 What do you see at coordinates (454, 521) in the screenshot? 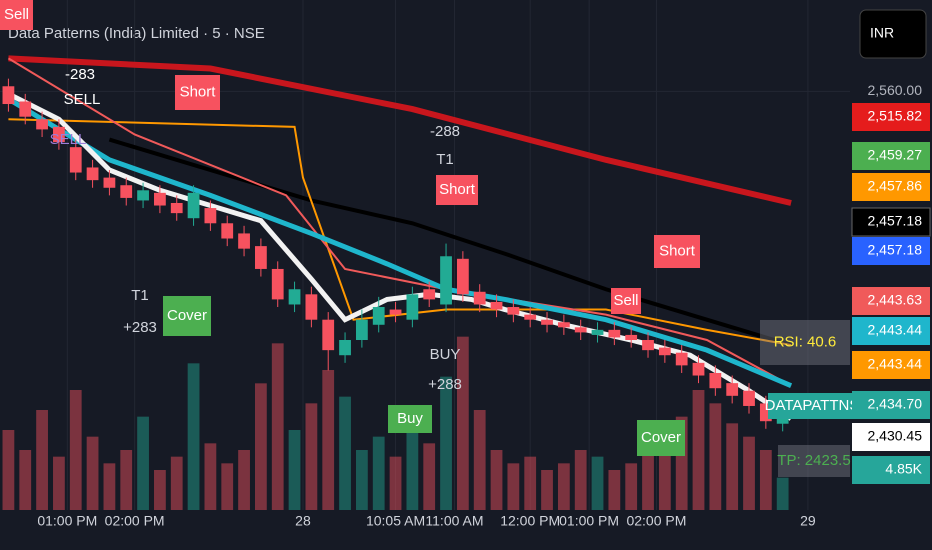
I see `x-tick-label: 11:00 AM` at bounding box center [454, 521].